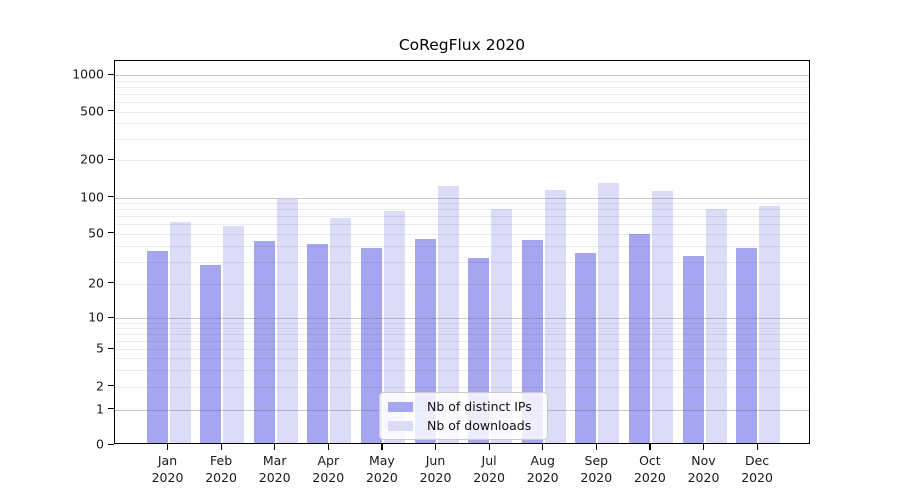  What do you see at coordinates (502, 326) in the screenshot?
I see `bar-downloads-jul` at bounding box center [502, 326].